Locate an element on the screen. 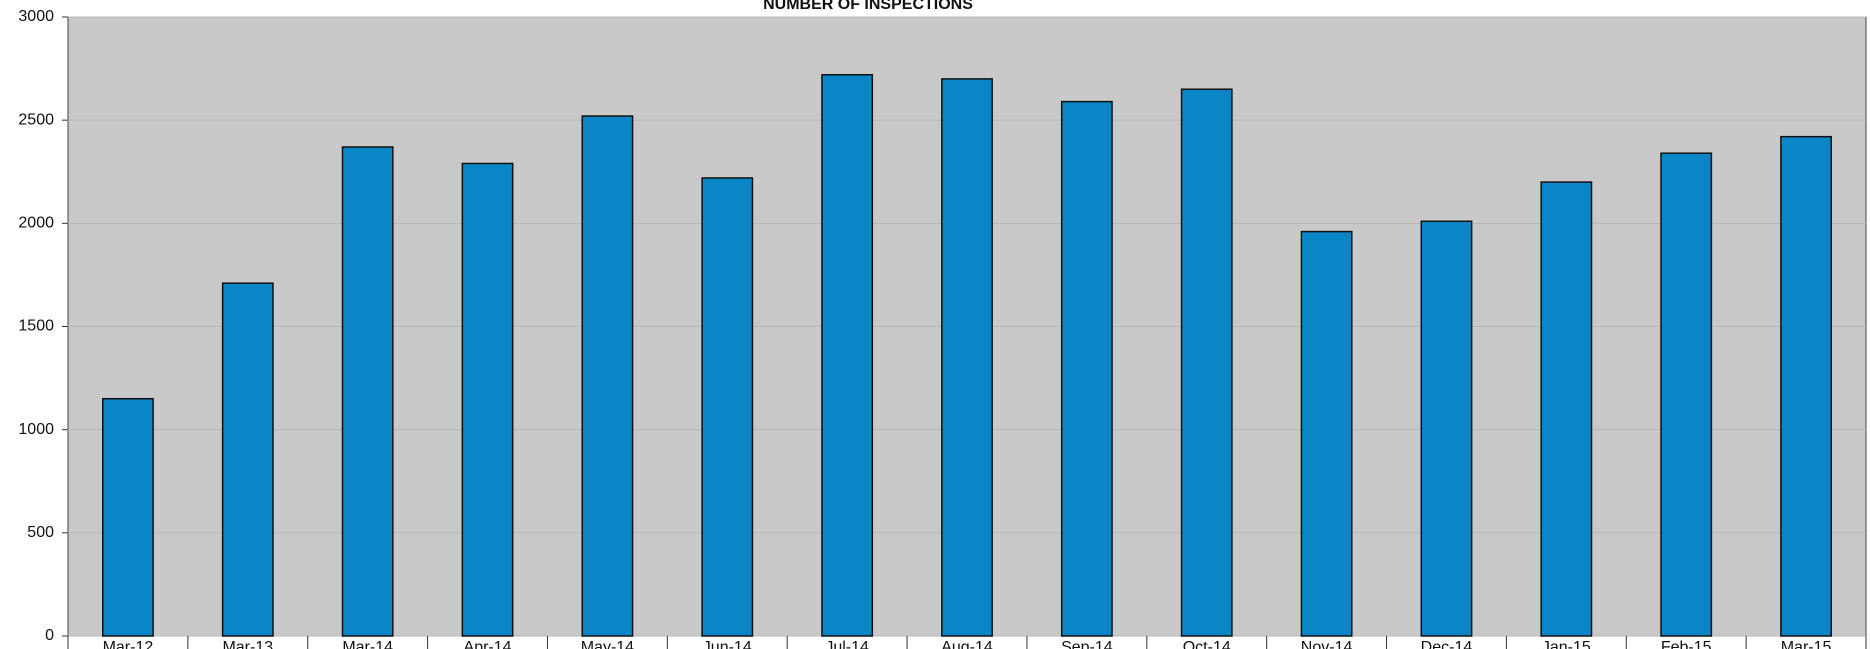 The height and width of the screenshot is (649, 1870). x-tick-label: Aug-14 is located at coordinates (967, 644).